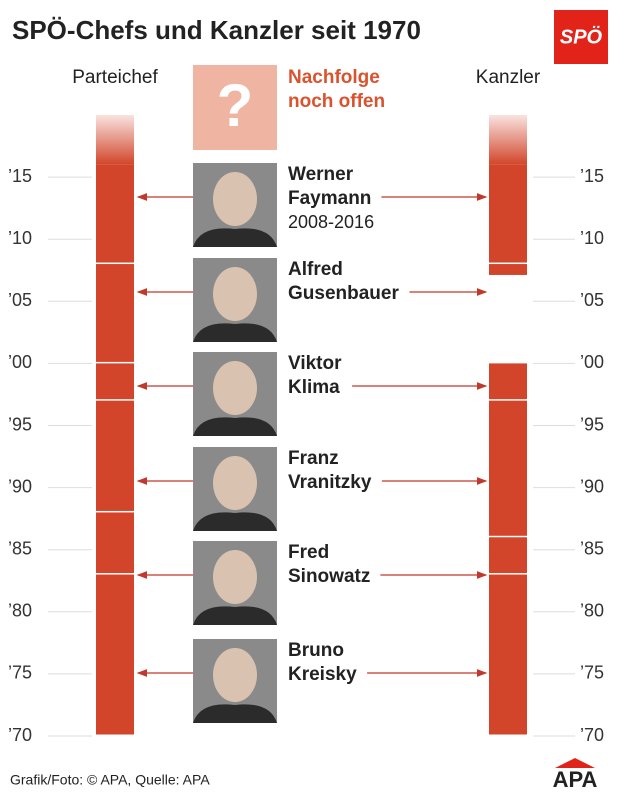 Image resolution: width=618 pixels, height=800 pixels. I want to click on person-name: Faymann, so click(329, 198).